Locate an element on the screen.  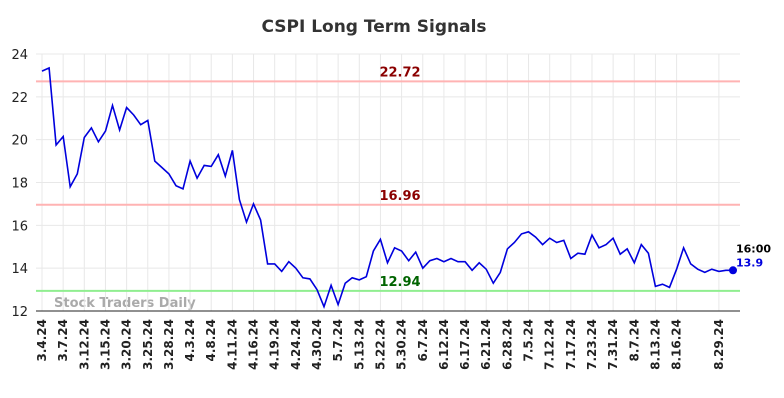
reference-label: 12.94 is located at coordinates (399, 282).